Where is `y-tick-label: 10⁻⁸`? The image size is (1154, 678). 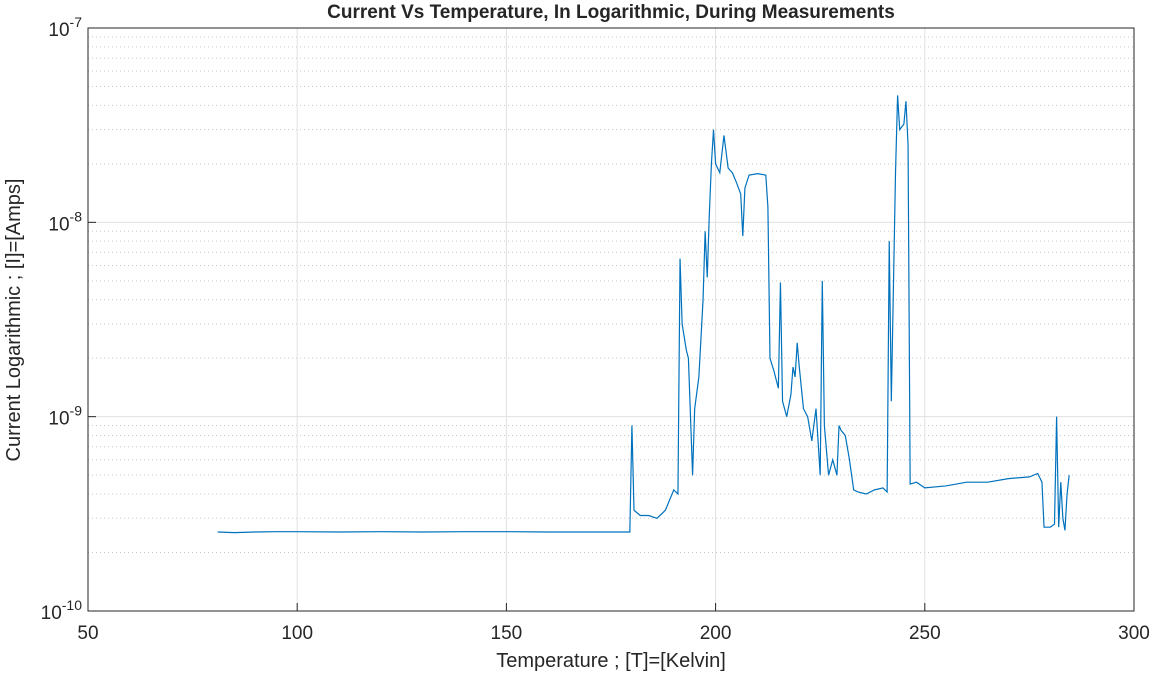
y-tick-label: 10⁻⁸ is located at coordinates (65, 221).